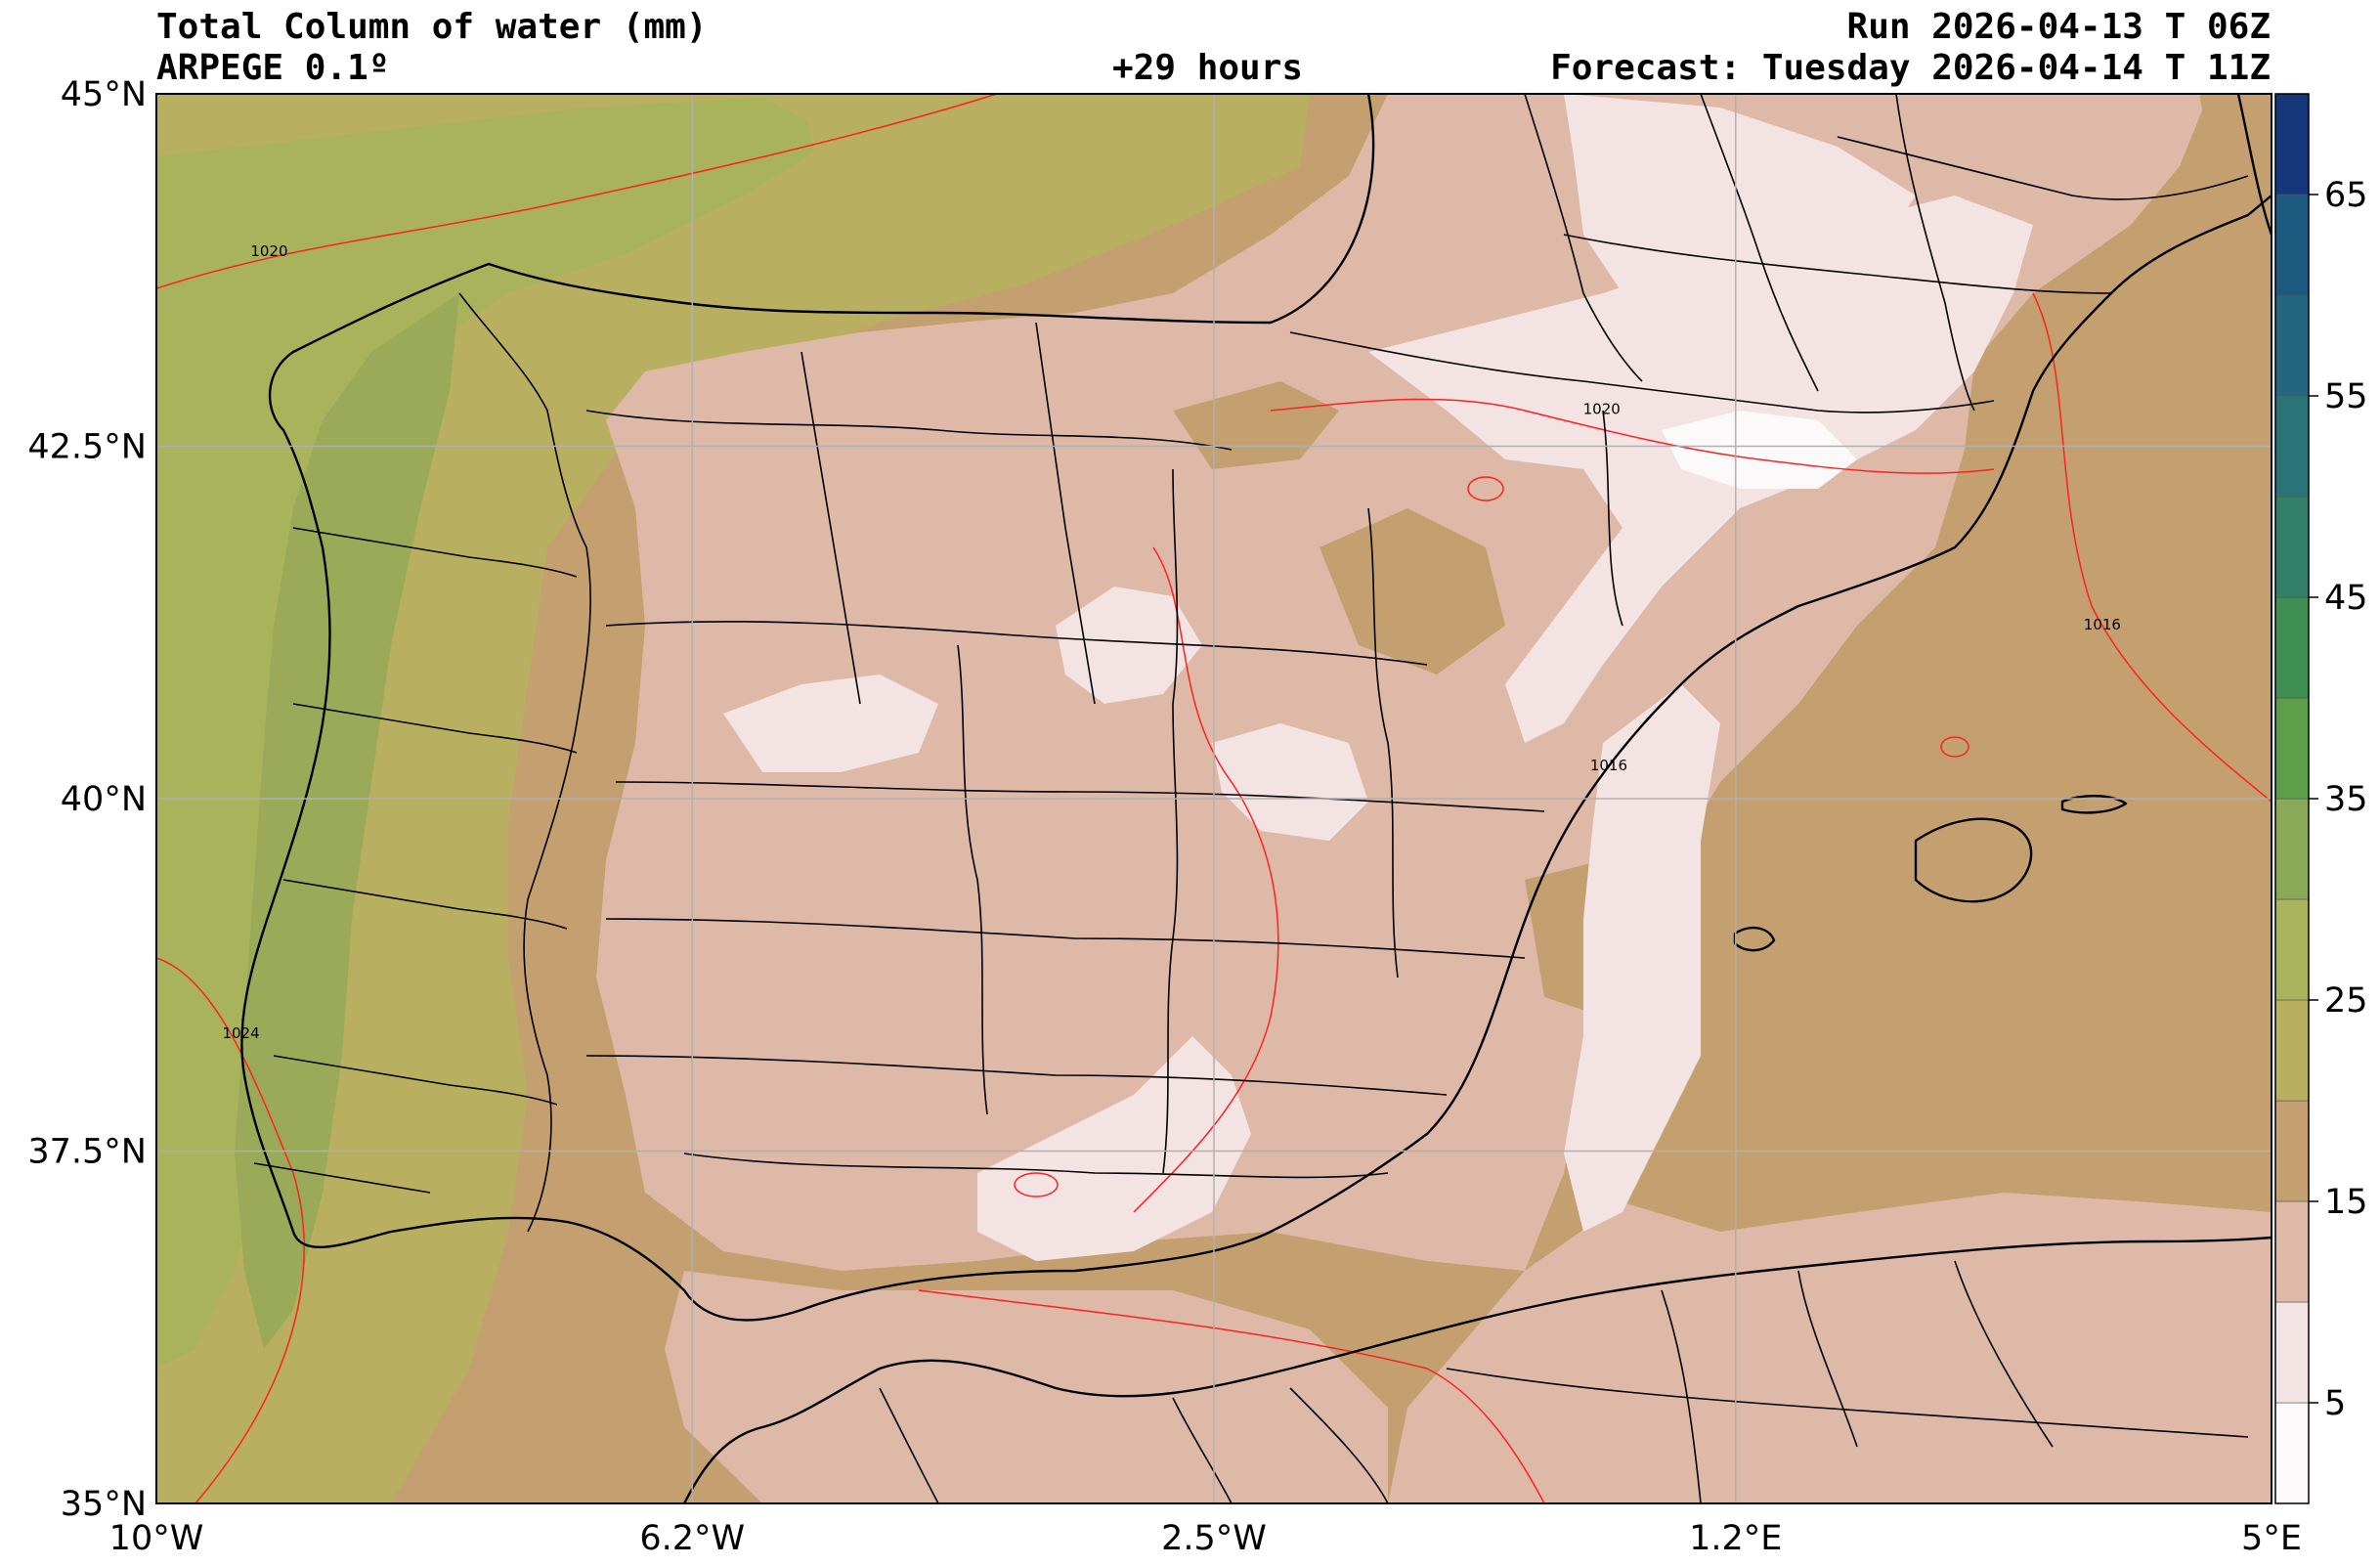  What do you see at coordinates (87, 1152) in the screenshot?
I see `lat-tick-label: 37.5°N` at bounding box center [87, 1152].